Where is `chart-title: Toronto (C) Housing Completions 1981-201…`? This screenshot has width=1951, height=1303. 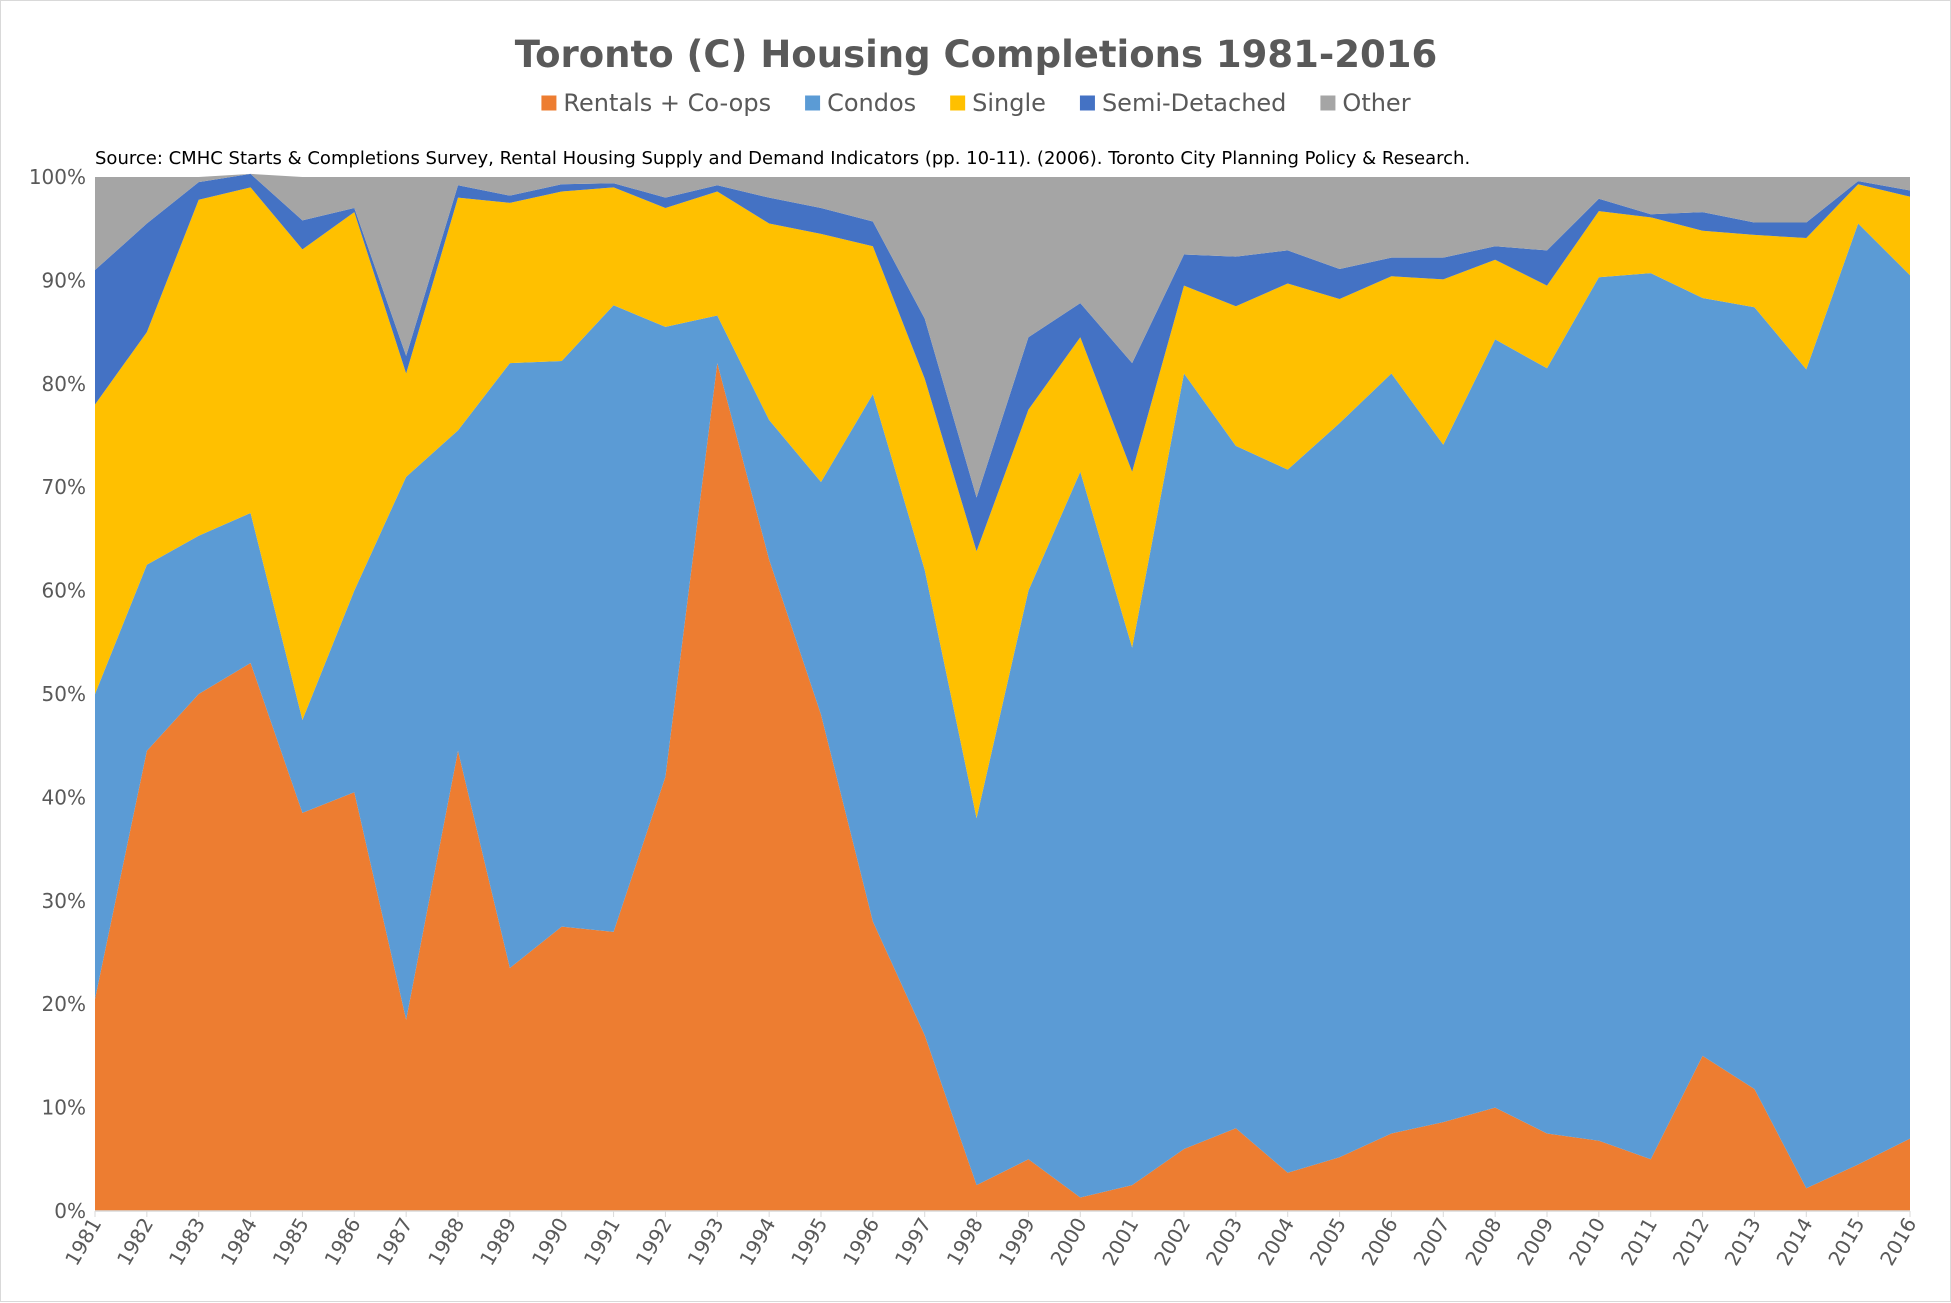
chart-title: Toronto (C) Housing Completions 1981-201… is located at coordinates (976, 54).